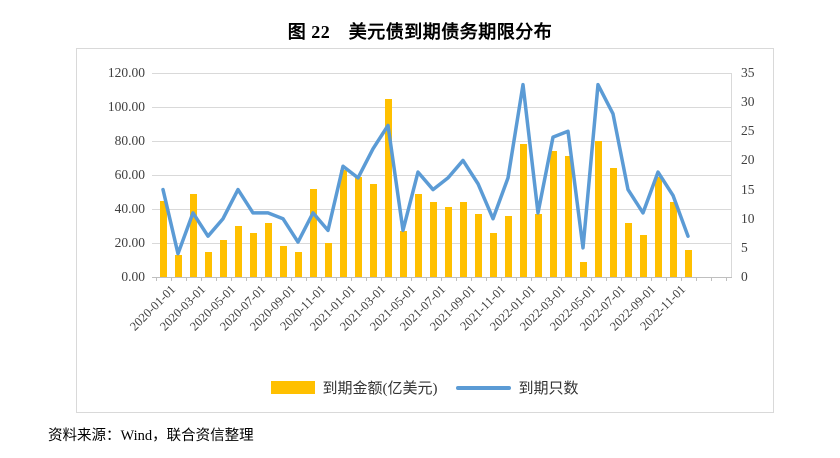 This screenshot has height=458, width=840. What do you see at coordinates (420, 32) in the screenshot?
I see `figure-title: 图 22 美元债到期债务期限分布` at bounding box center [420, 32].